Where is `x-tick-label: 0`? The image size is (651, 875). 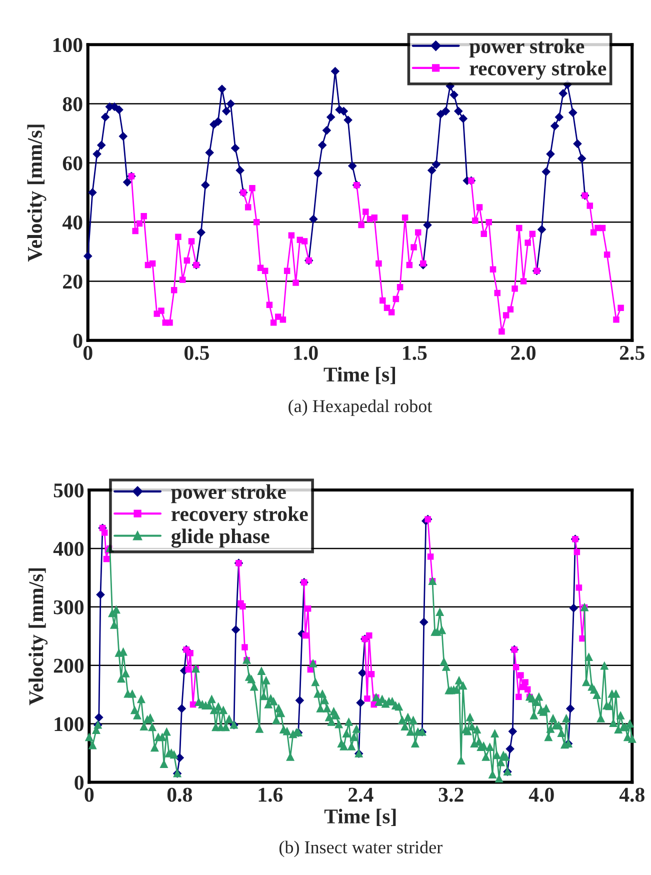 x-tick-label: 0 is located at coordinates (89, 795).